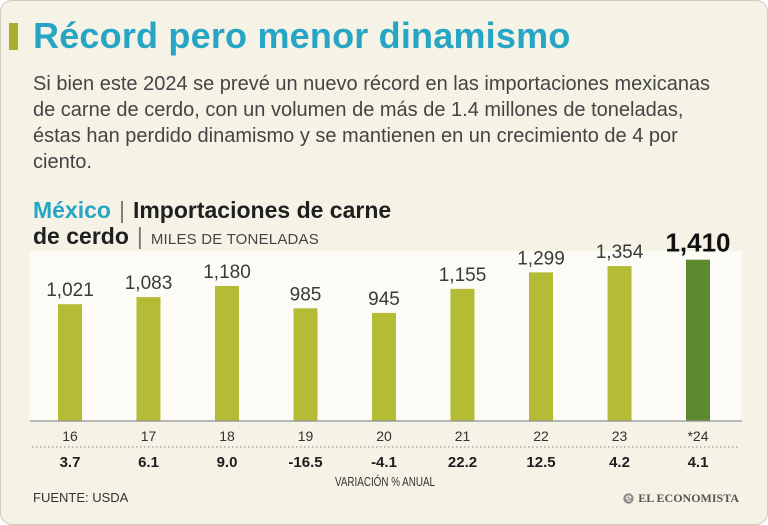 The width and height of the screenshot is (768, 525). What do you see at coordinates (227, 272) in the screenshot?
I see `value-label-18: 1,180` at bounding box center [227, 272].